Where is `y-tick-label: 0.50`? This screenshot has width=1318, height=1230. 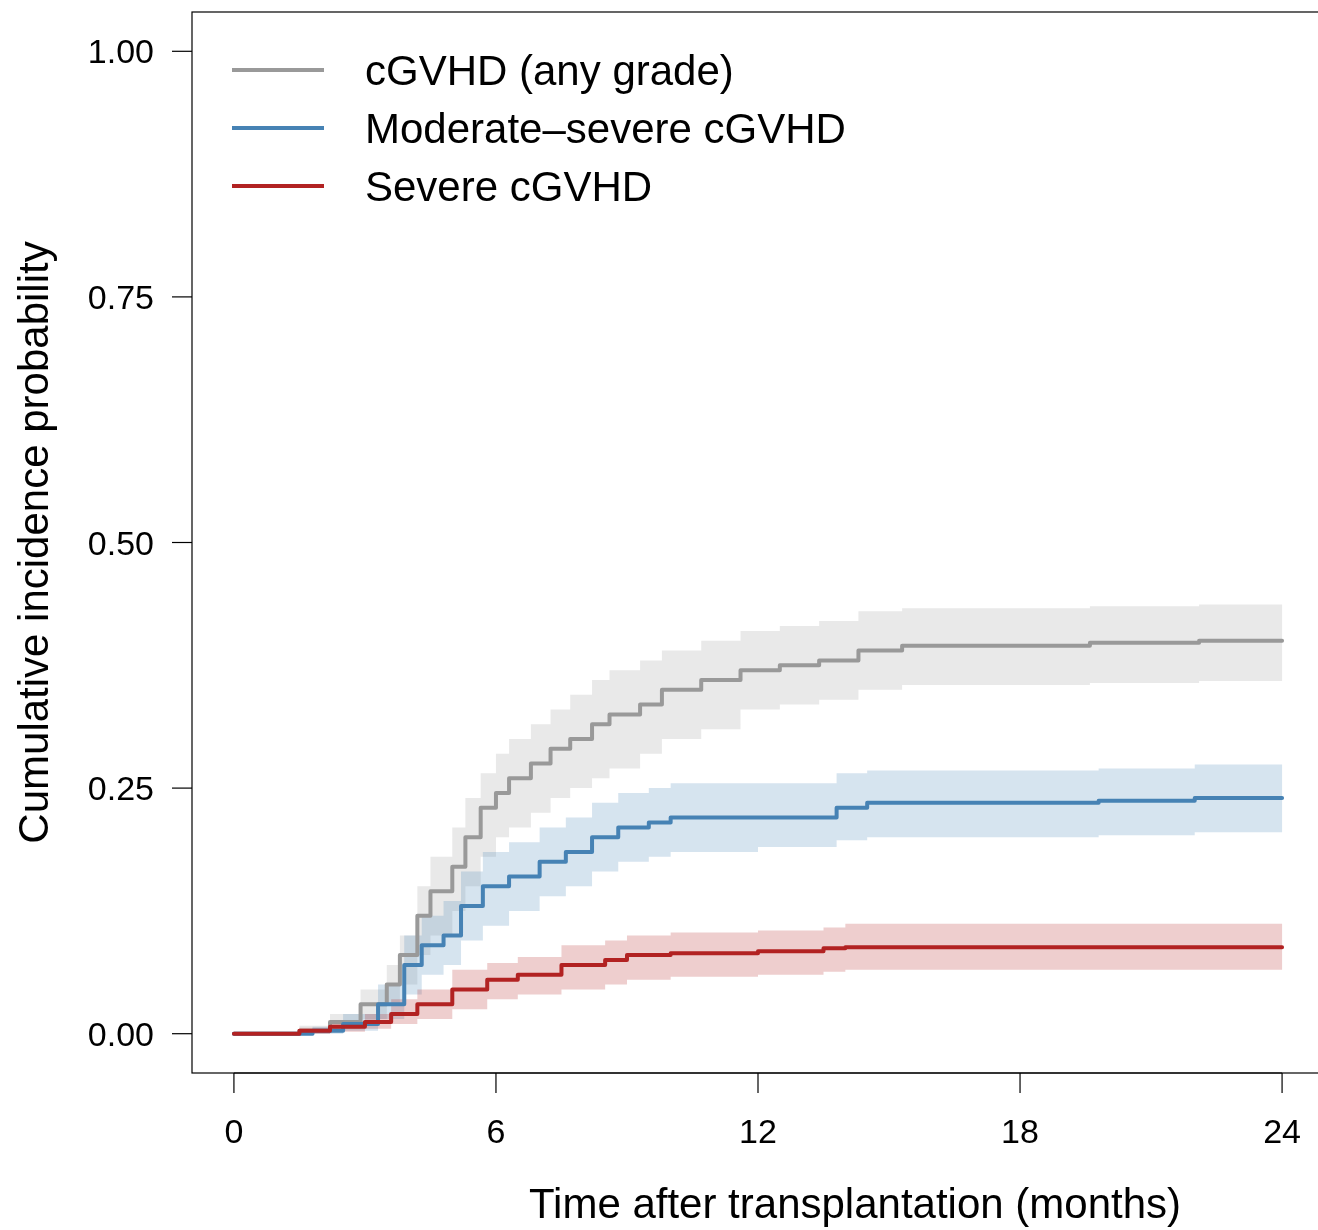
y-tick-label: 0.50 is located at coordinates (120, 542).